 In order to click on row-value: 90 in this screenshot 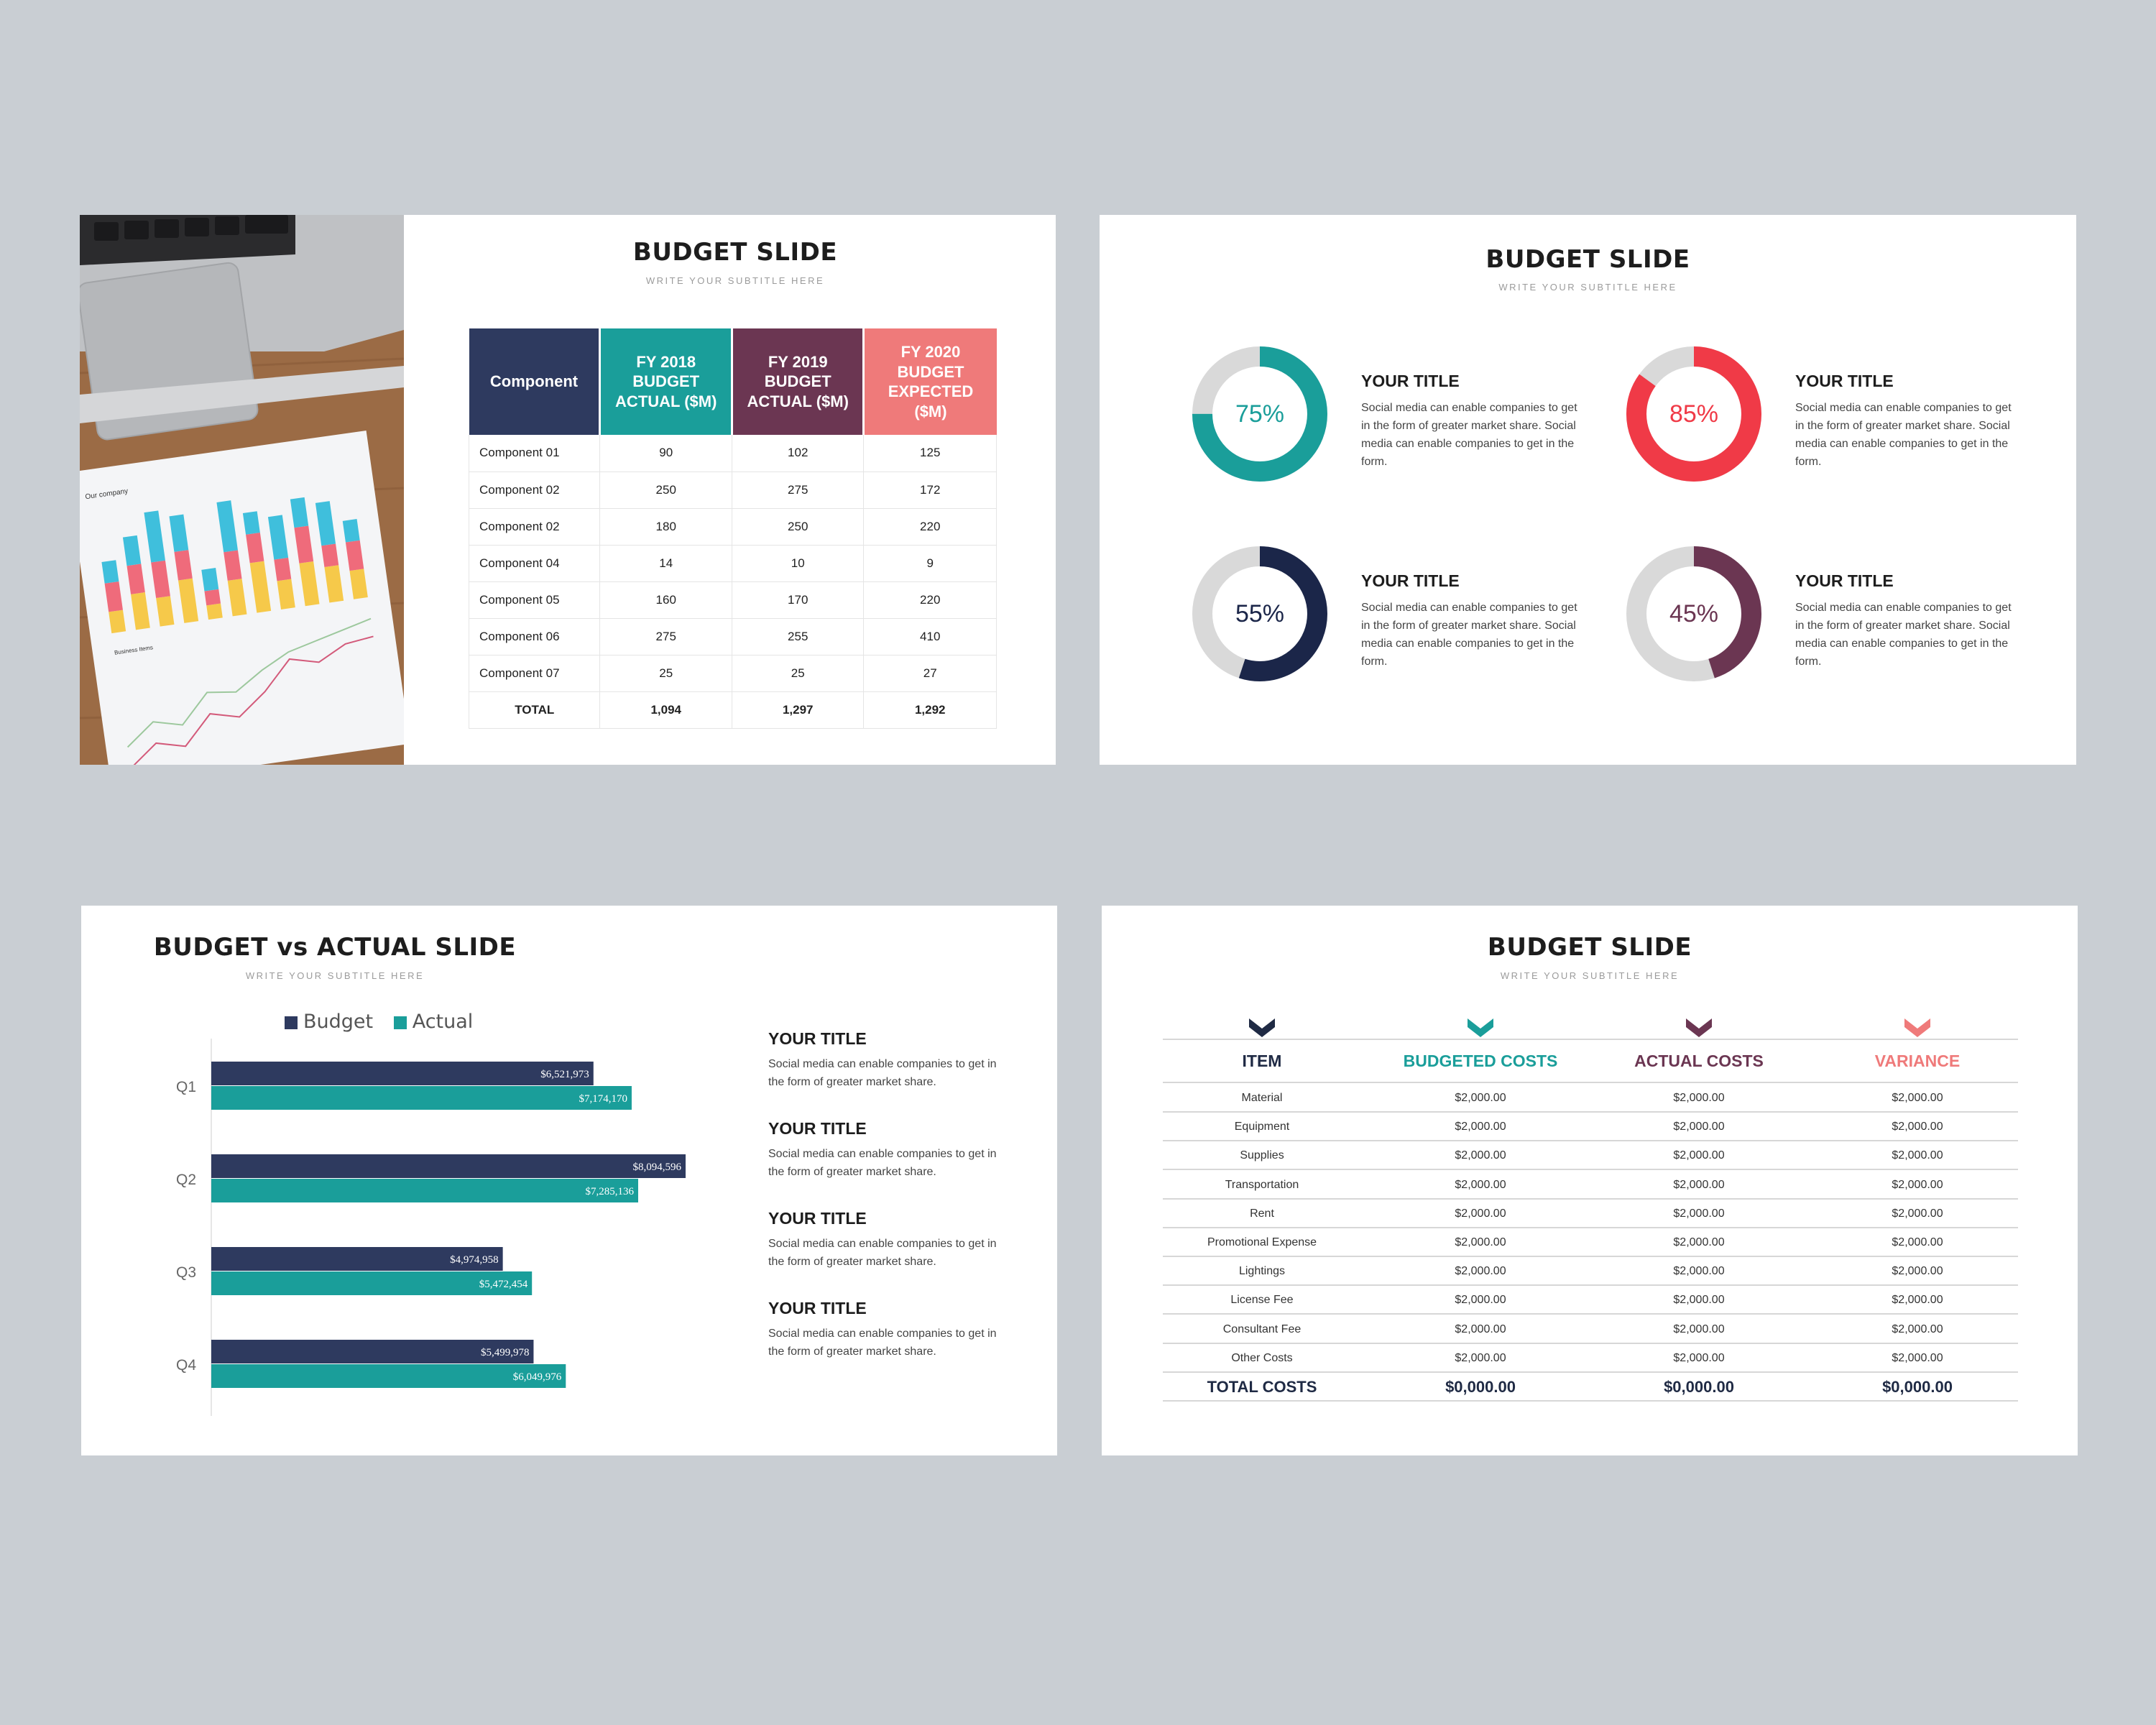, I will do `click(665, 453)`.